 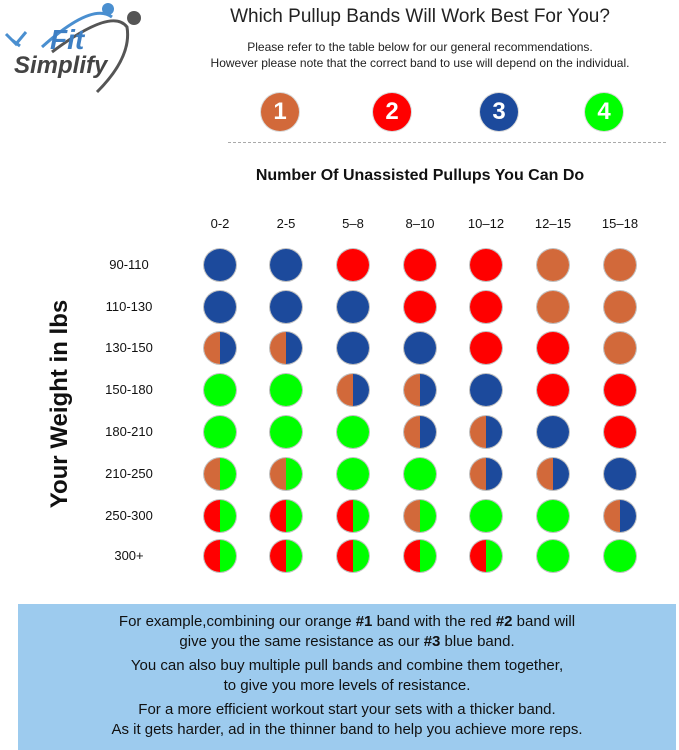 What do you see at coordinates (604, 112) in the screenshot?
I see `band-4-badge: 4` at bounding box center [604, 112].